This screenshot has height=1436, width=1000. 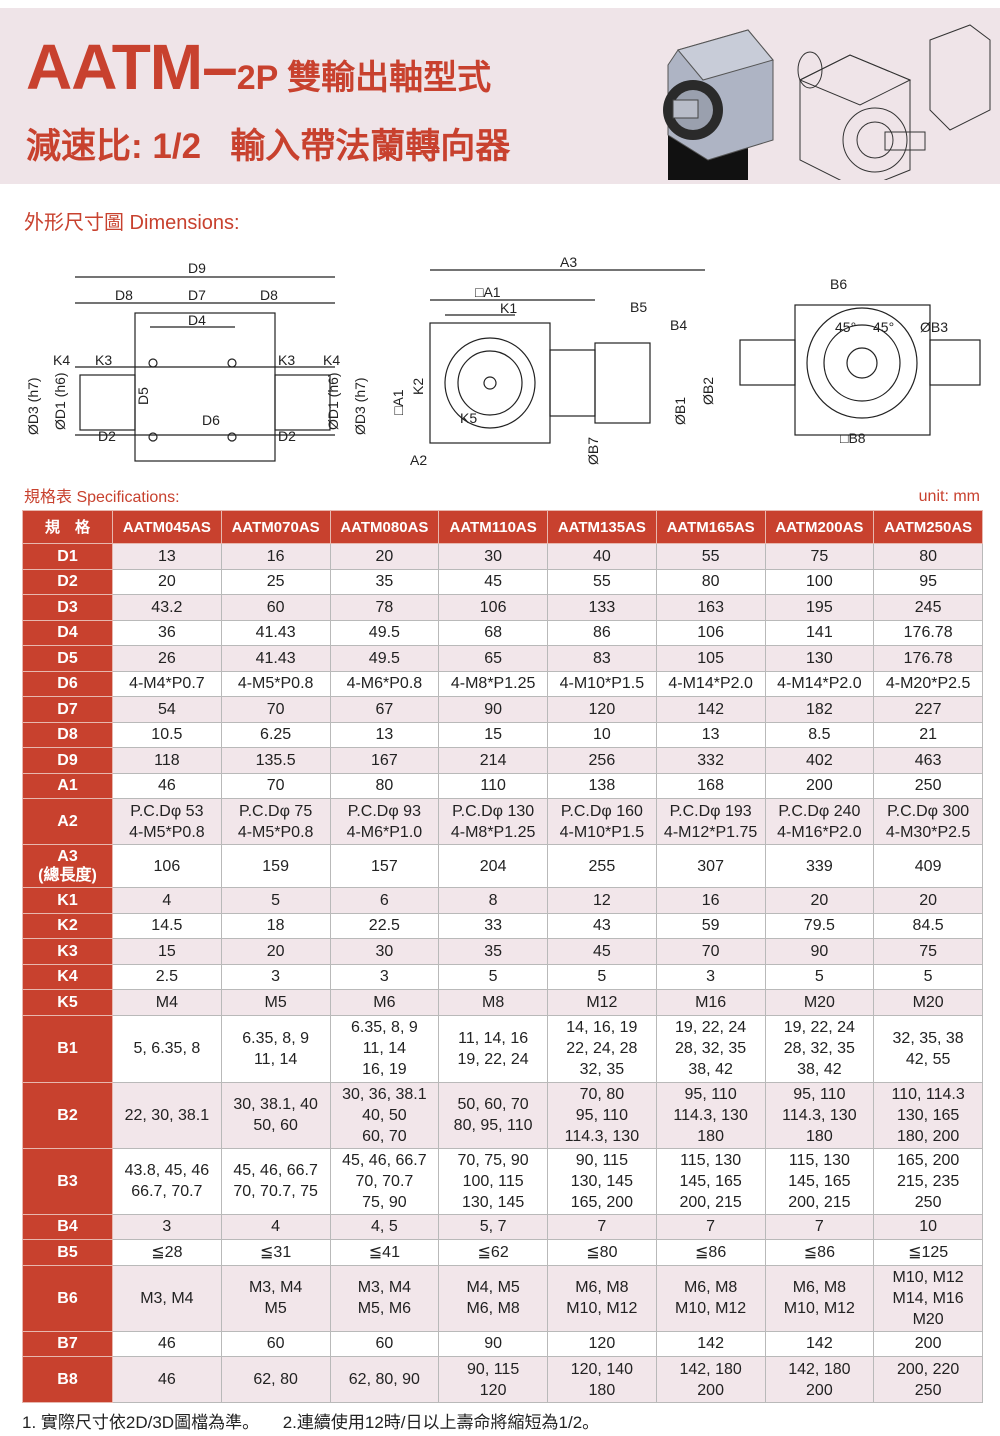 I want to click on table-cell: 90, so click(x=819, y=951).